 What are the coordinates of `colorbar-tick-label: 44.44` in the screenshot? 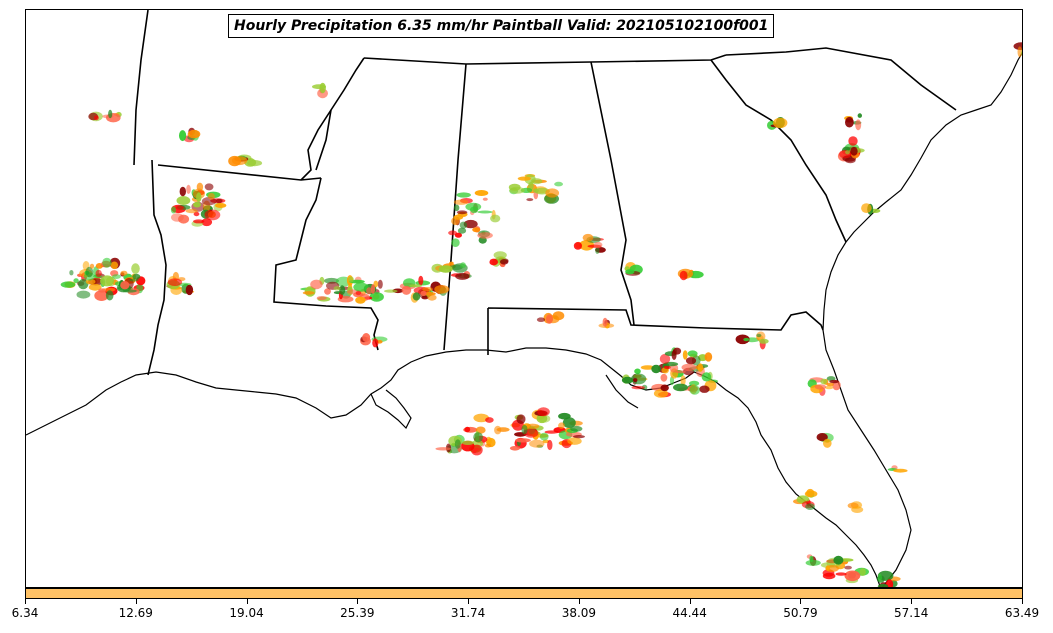 It's located at (689, 613).